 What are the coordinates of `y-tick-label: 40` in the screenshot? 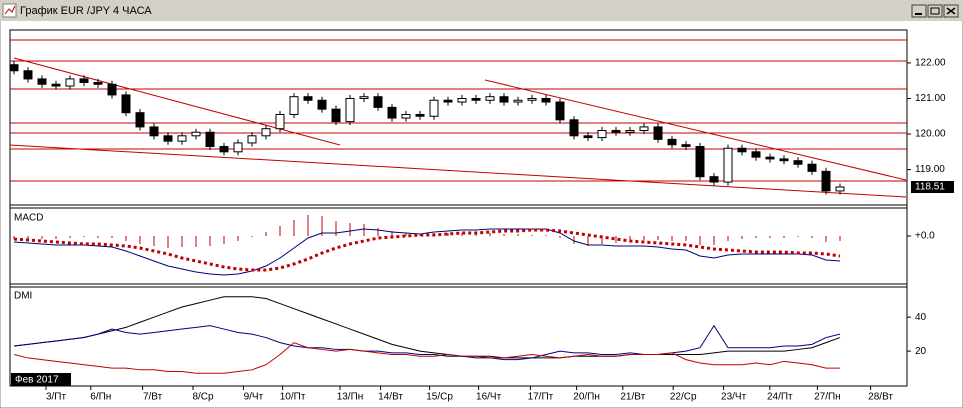 It's located at (921, 317).